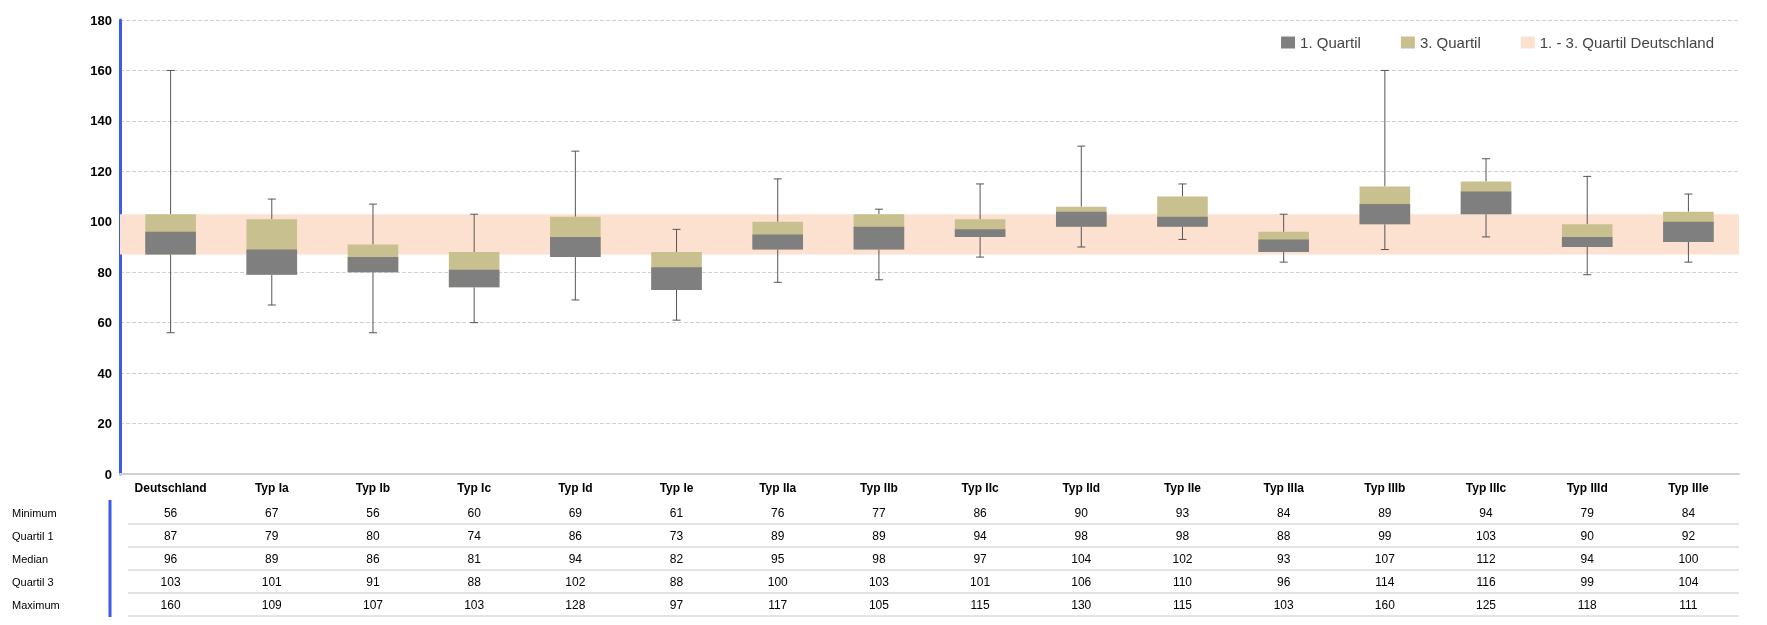 Image resolution: width=1767 pixels, height=625 pixels. What do you see at coordinates (1688, 536) in the screenshot?
I see `text: 92` at bounding box center [1688, 536].